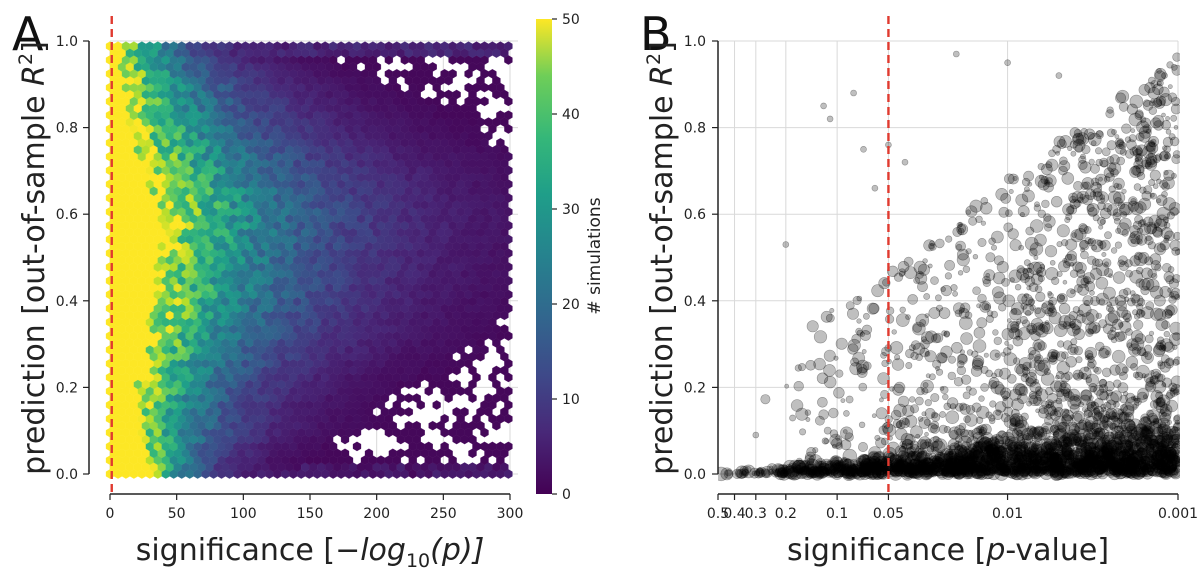  Describe the element at coordinates (67, 129) in the screenshot. I see `panel-a-ytick-label: 0.8` at that location.